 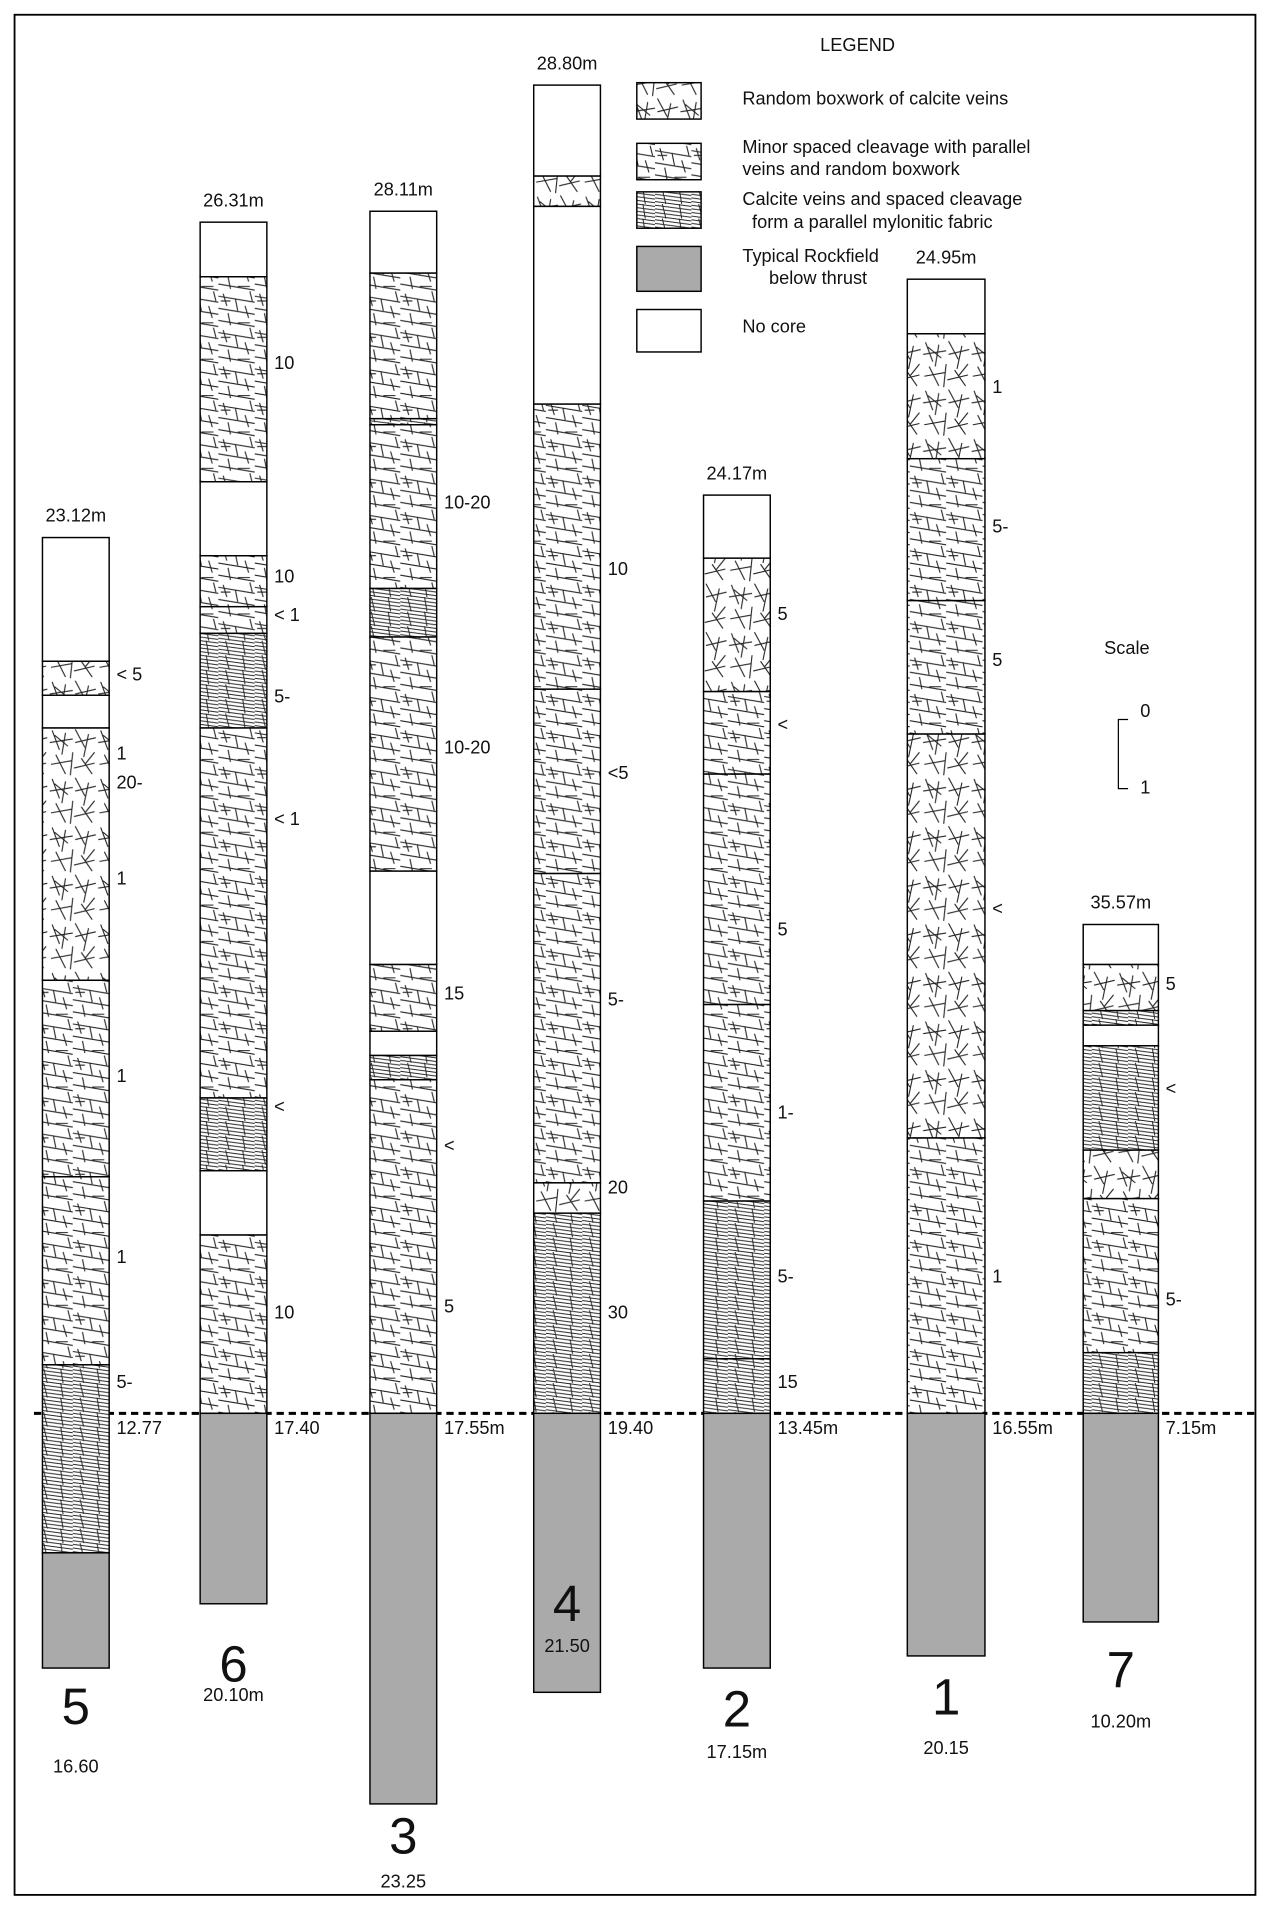 What do you see at coordinates (786, 1113) in the screenshot?
I see `annotation: 1-` at bounding box center [786, 1113].